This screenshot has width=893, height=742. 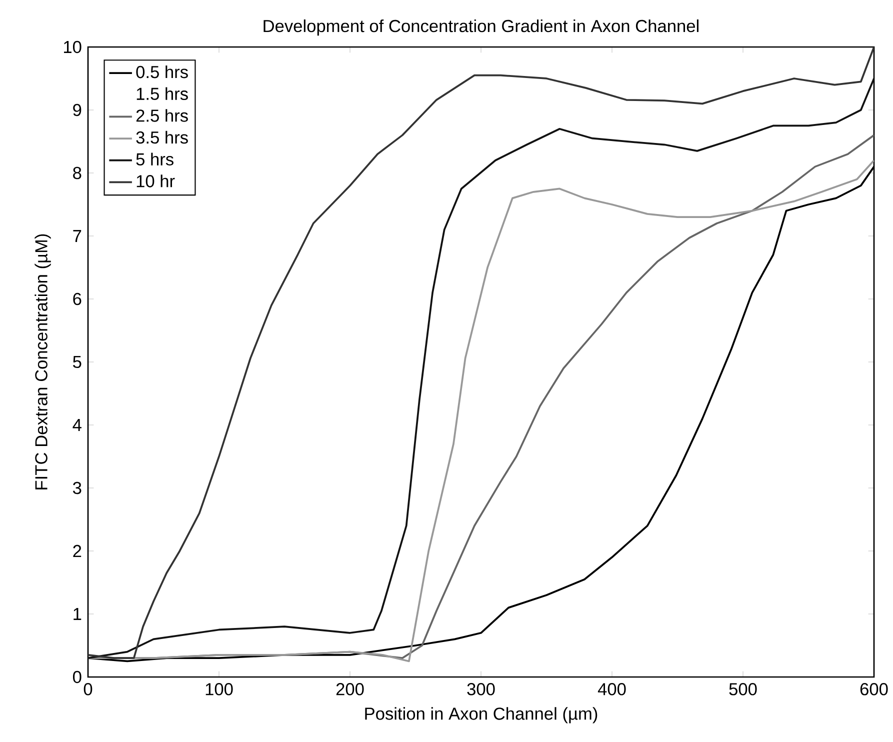 I want to click on legend-label: 5 hrs, so click(x=155, y=159).